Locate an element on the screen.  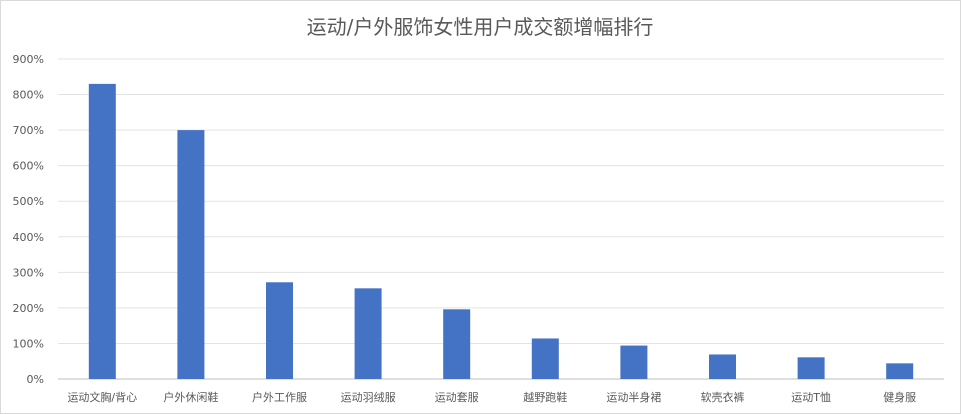
y-tick-label: 100% is located at coordinates (28, 343).